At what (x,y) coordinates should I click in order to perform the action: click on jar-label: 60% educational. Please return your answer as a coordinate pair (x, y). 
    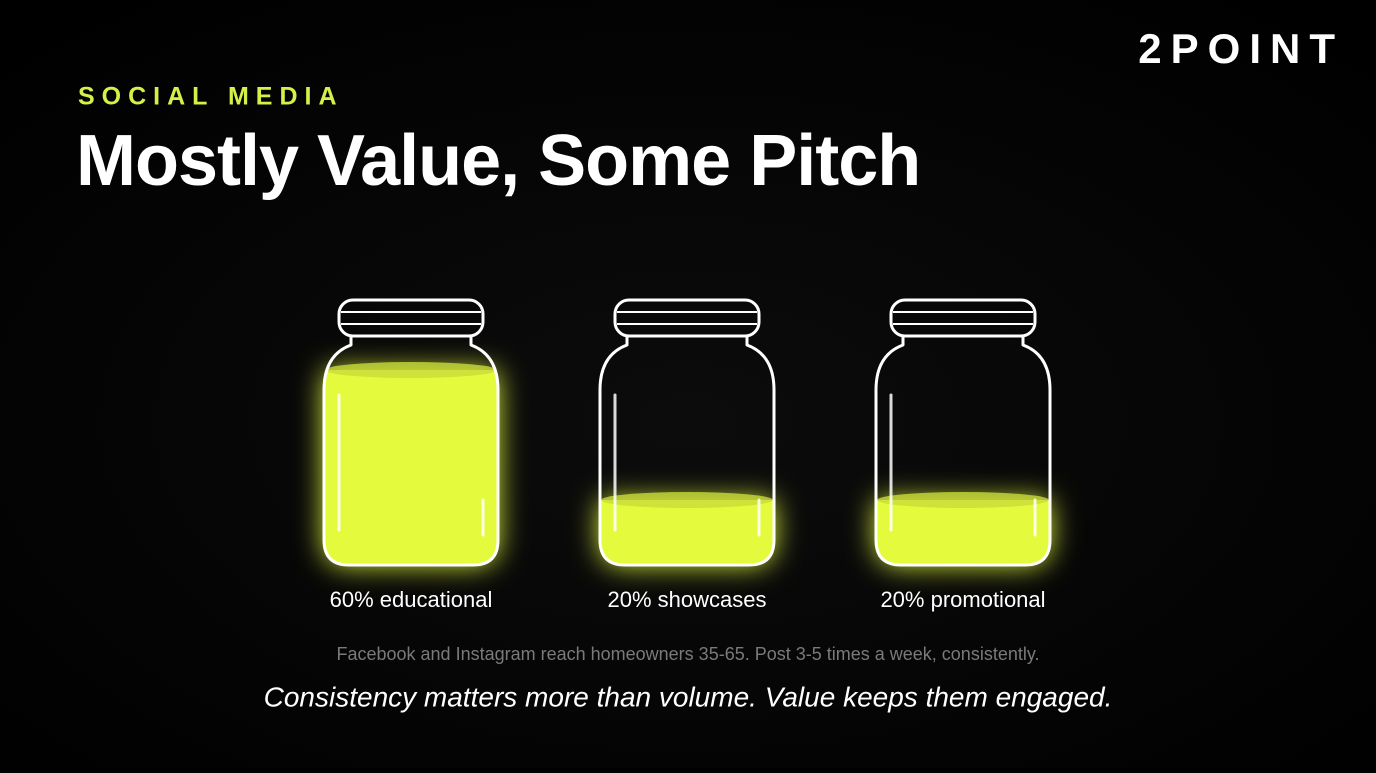
    Looking at the image, I should click on (411, 599).